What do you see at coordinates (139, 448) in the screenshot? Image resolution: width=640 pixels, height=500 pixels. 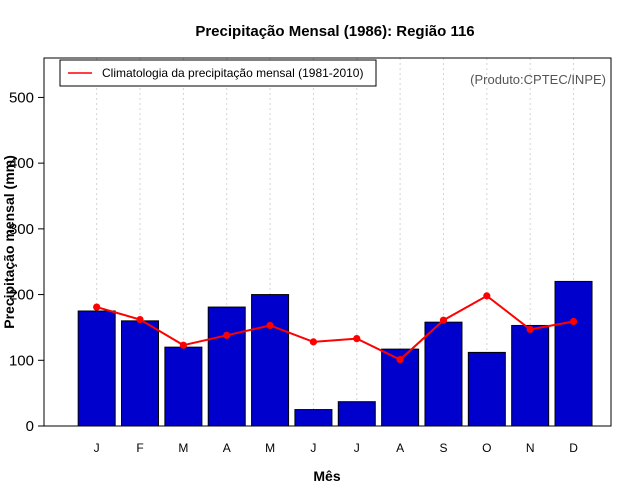 I see `x-tick-label: F` at bounding box center [139, 448].